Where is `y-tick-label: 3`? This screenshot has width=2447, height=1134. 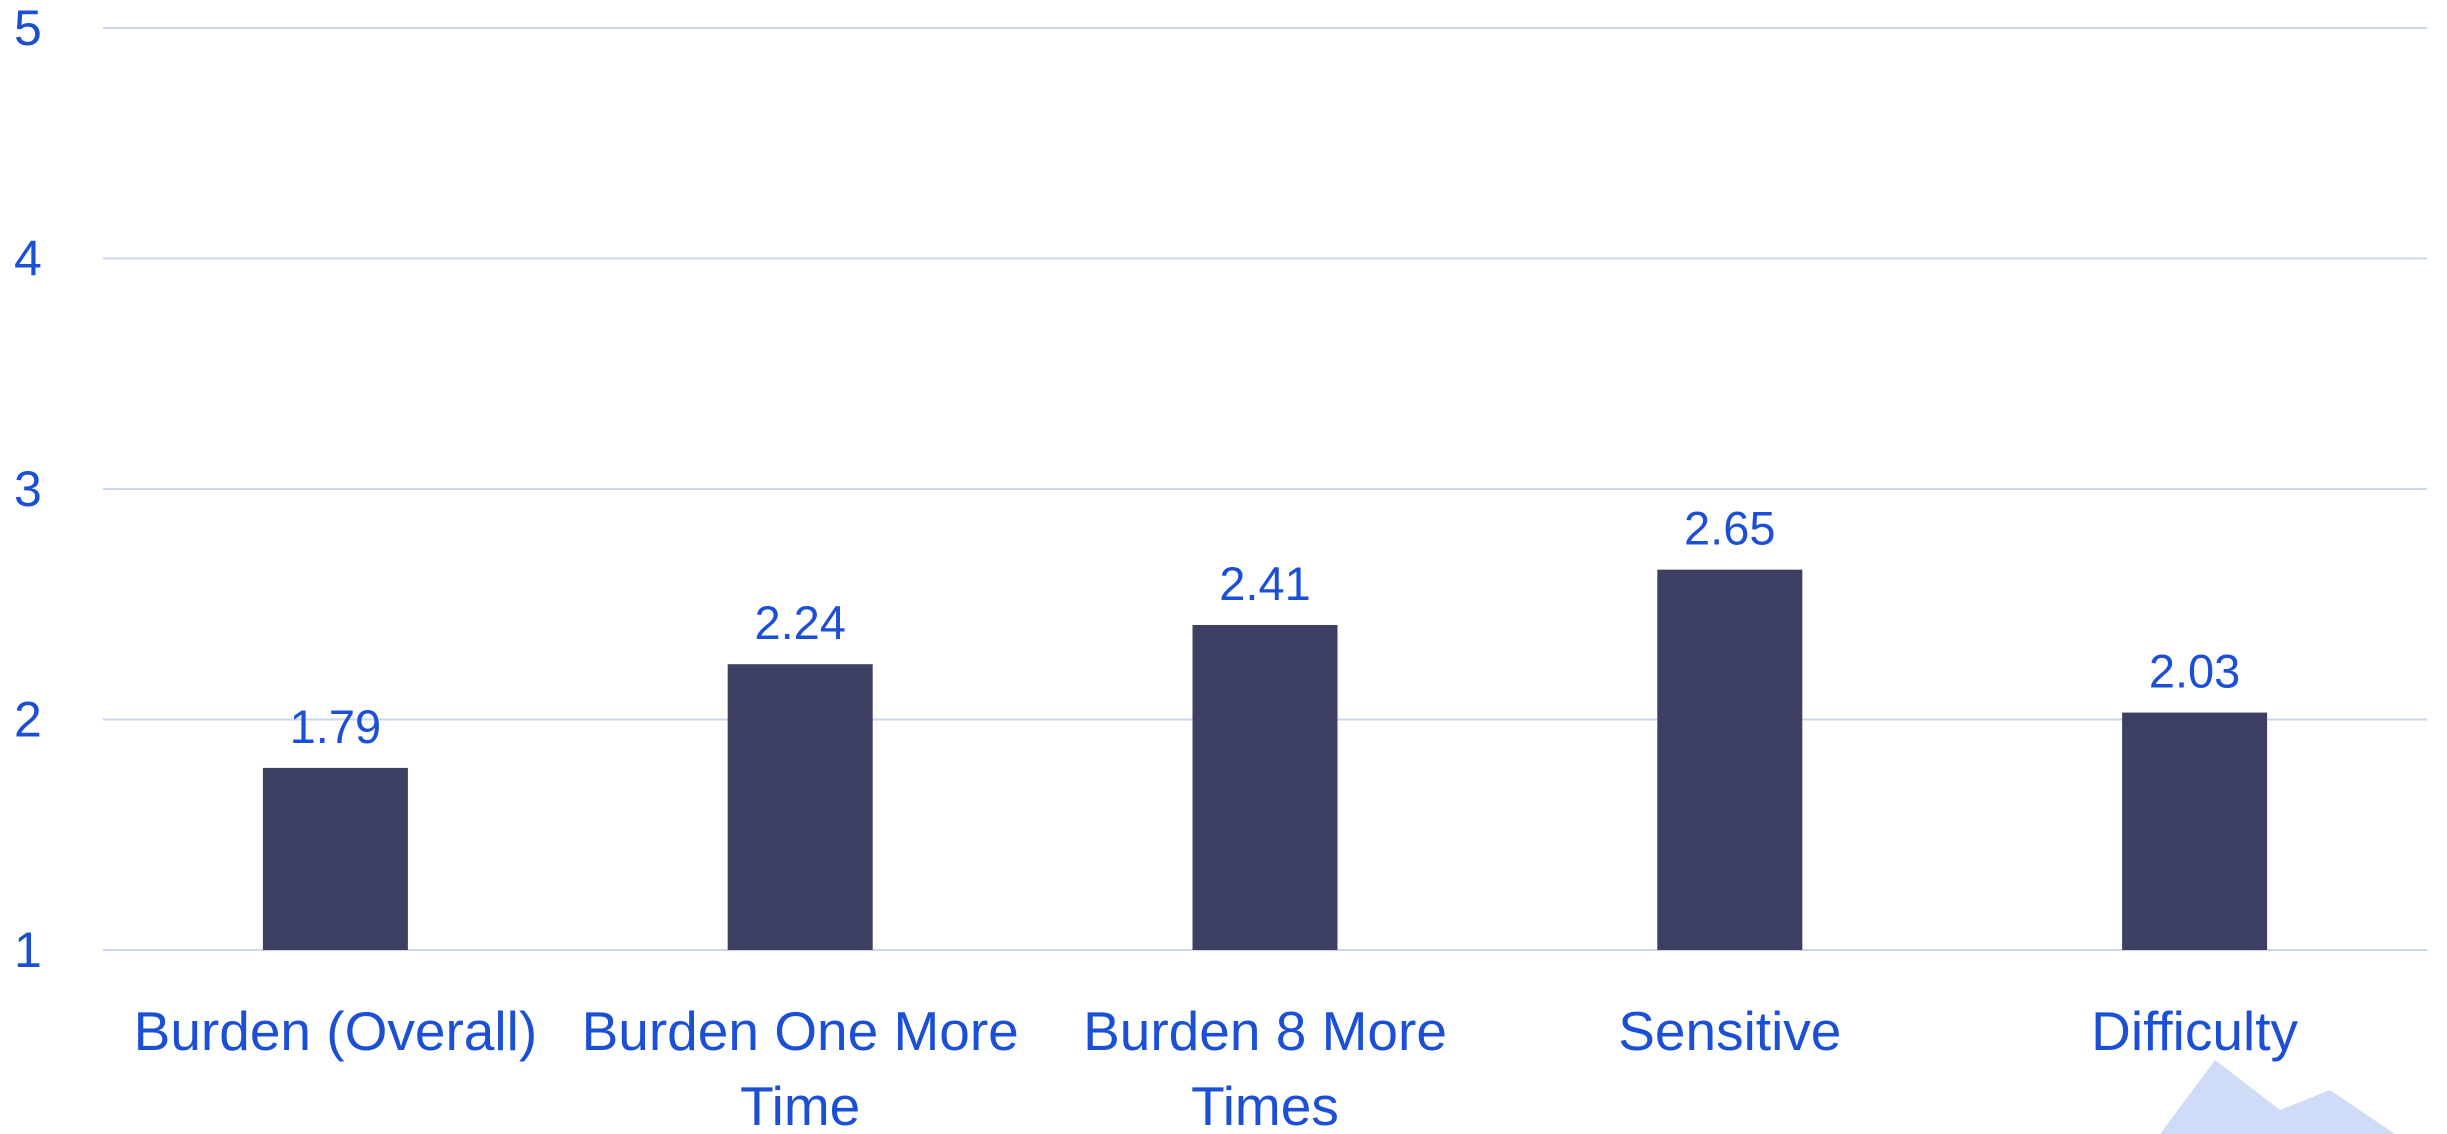
y-tick-label: 3 is located at coordinates (28, 489).